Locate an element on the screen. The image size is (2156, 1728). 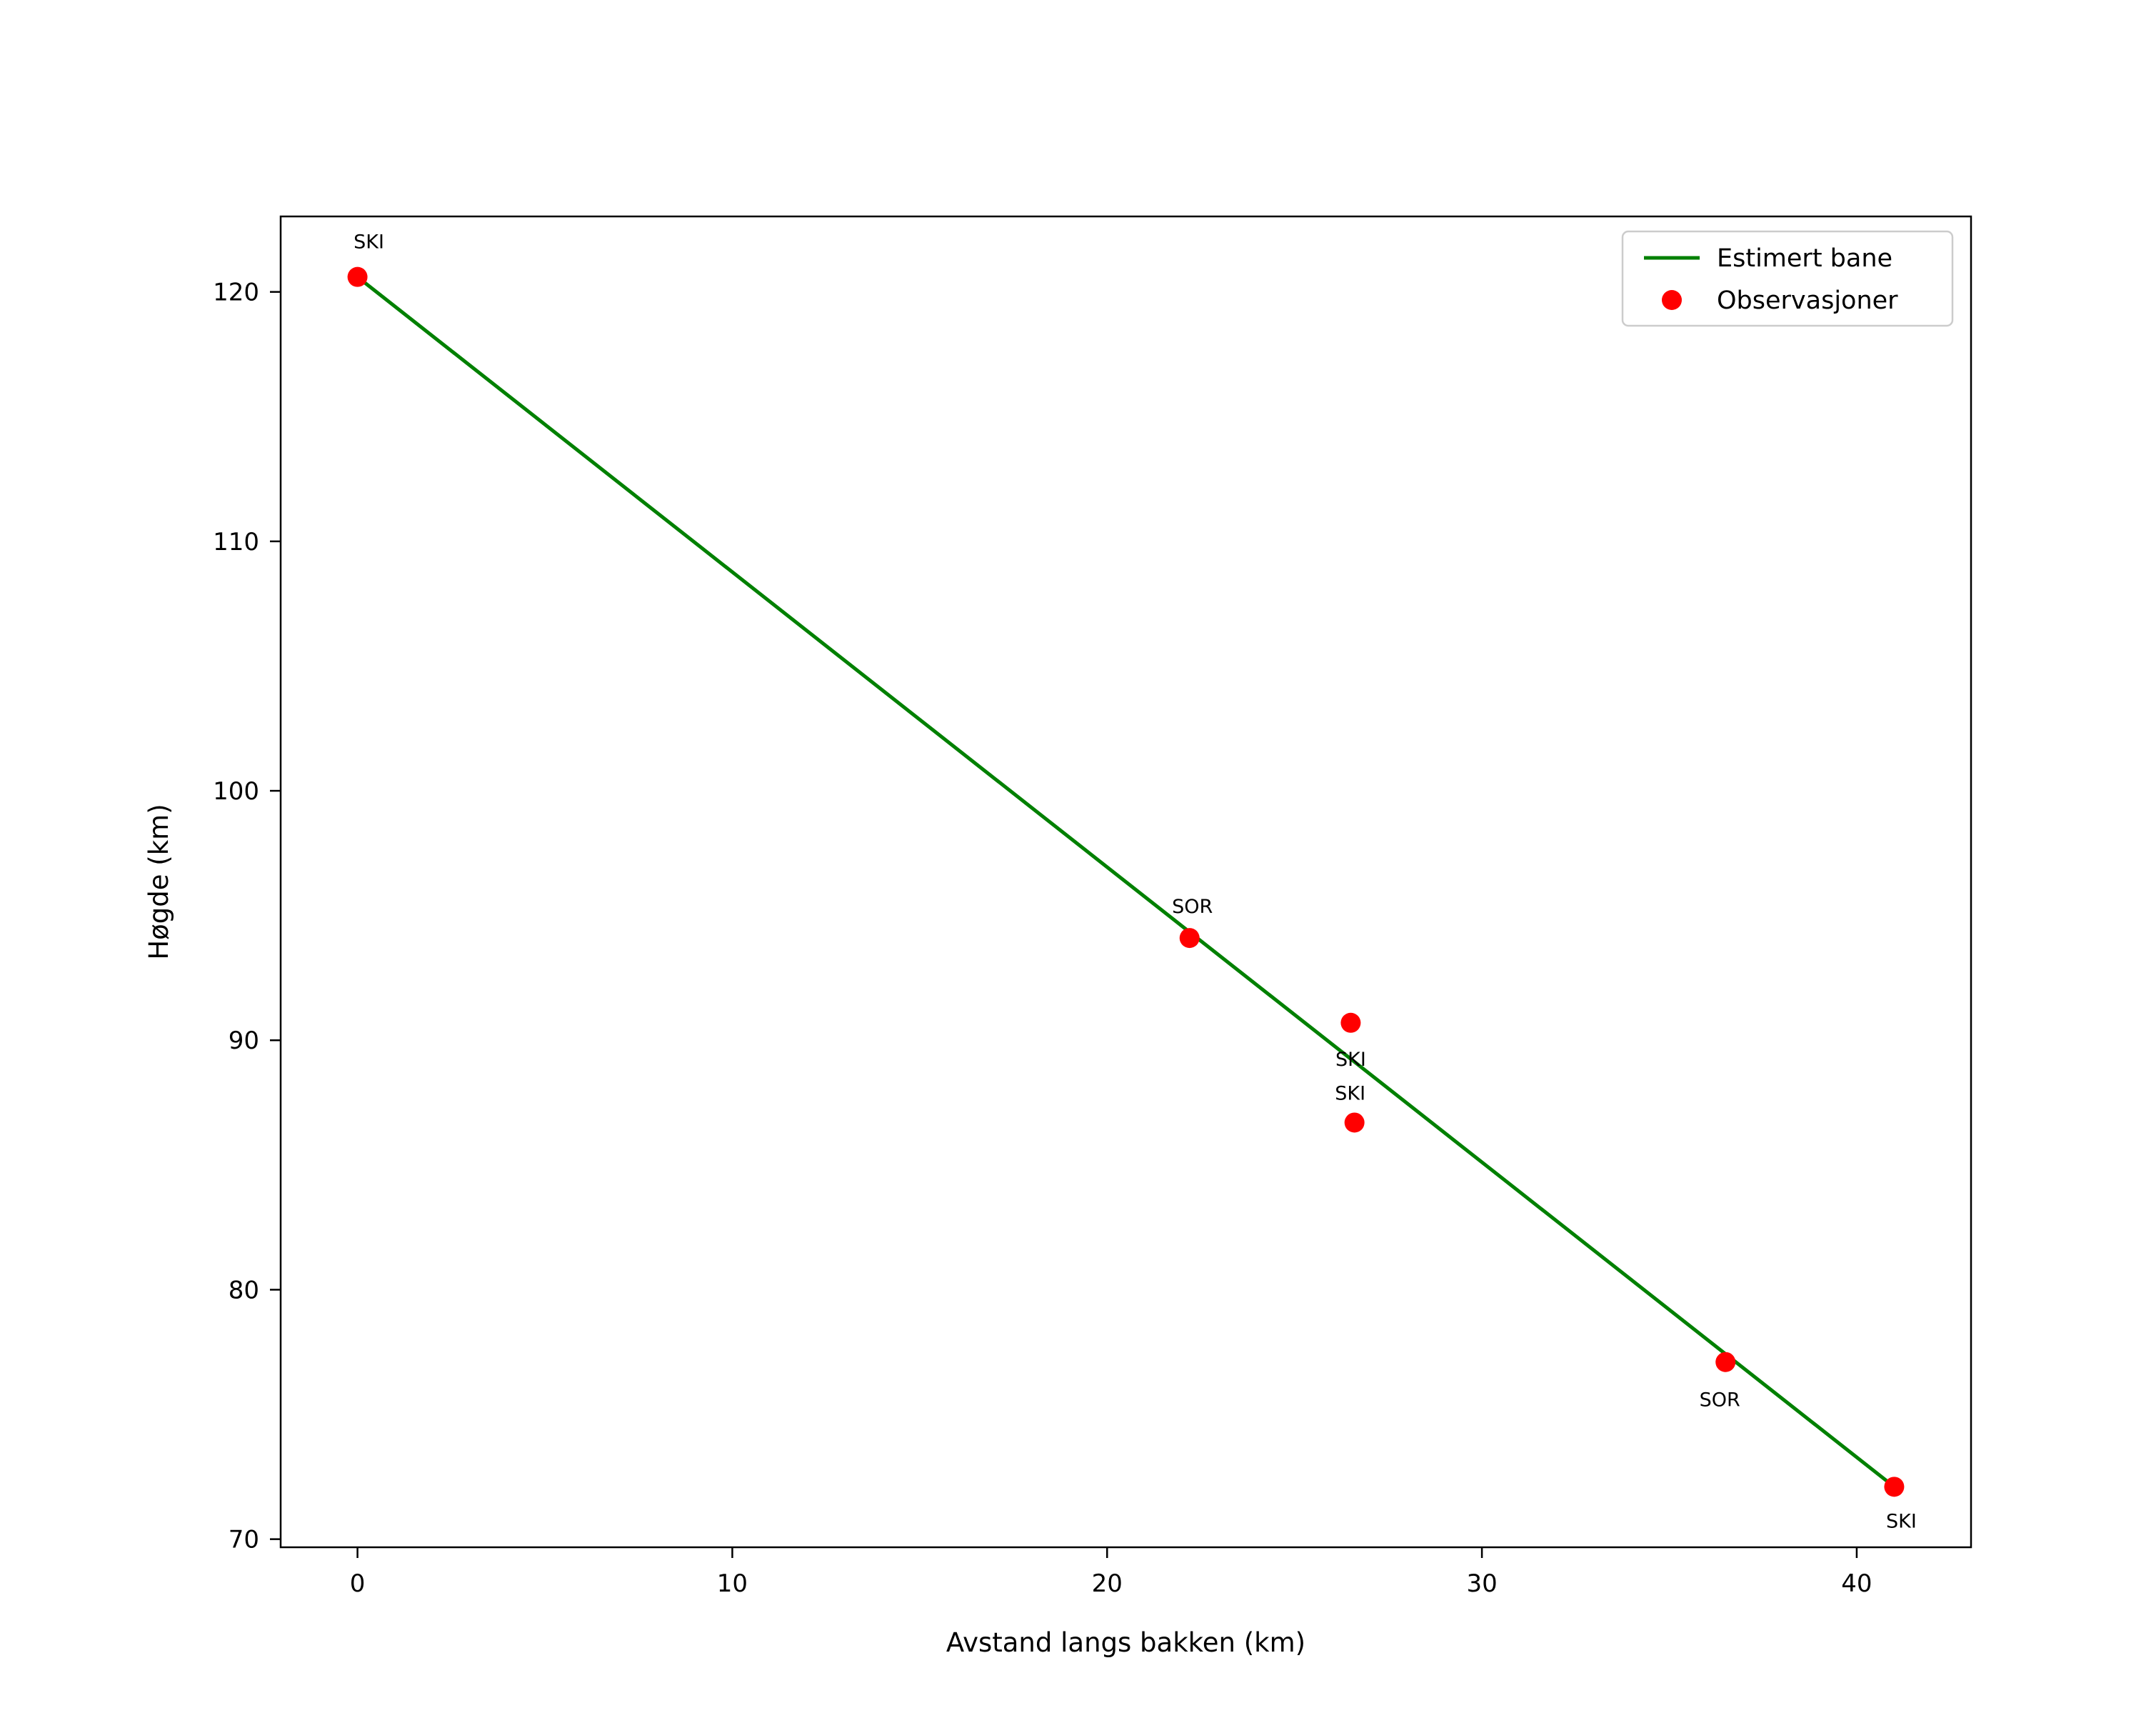
y-tick-label: 120 is located at coordinates (236, 293).